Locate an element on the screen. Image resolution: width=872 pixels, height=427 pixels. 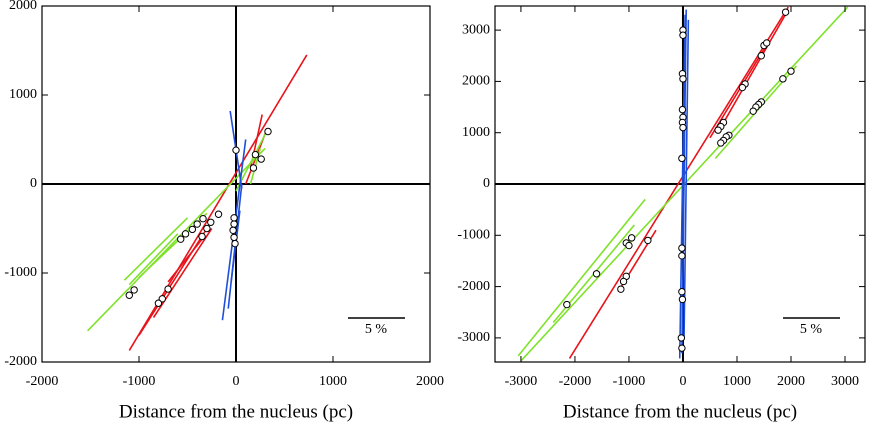
y-tick-label: 3000 is located at coordinates (476, 29).